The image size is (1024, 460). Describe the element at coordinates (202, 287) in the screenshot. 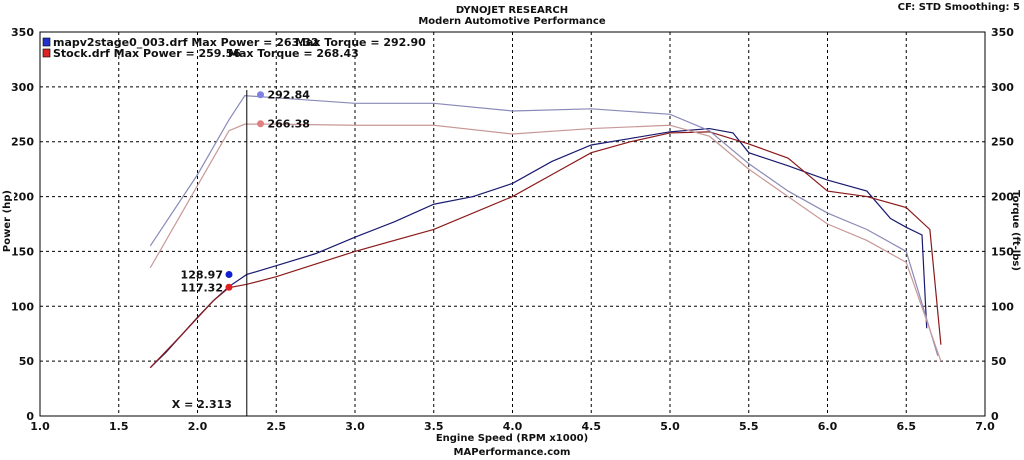

I see `marker-label: 117.32` at that location.